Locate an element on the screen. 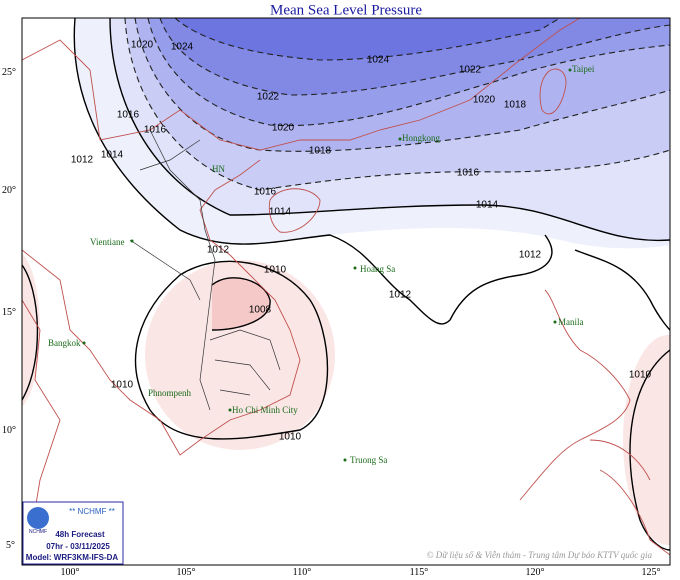 The width and height of the screenshot is (680, 580). lon-tick: 100° is located at coordinates (70, 572).